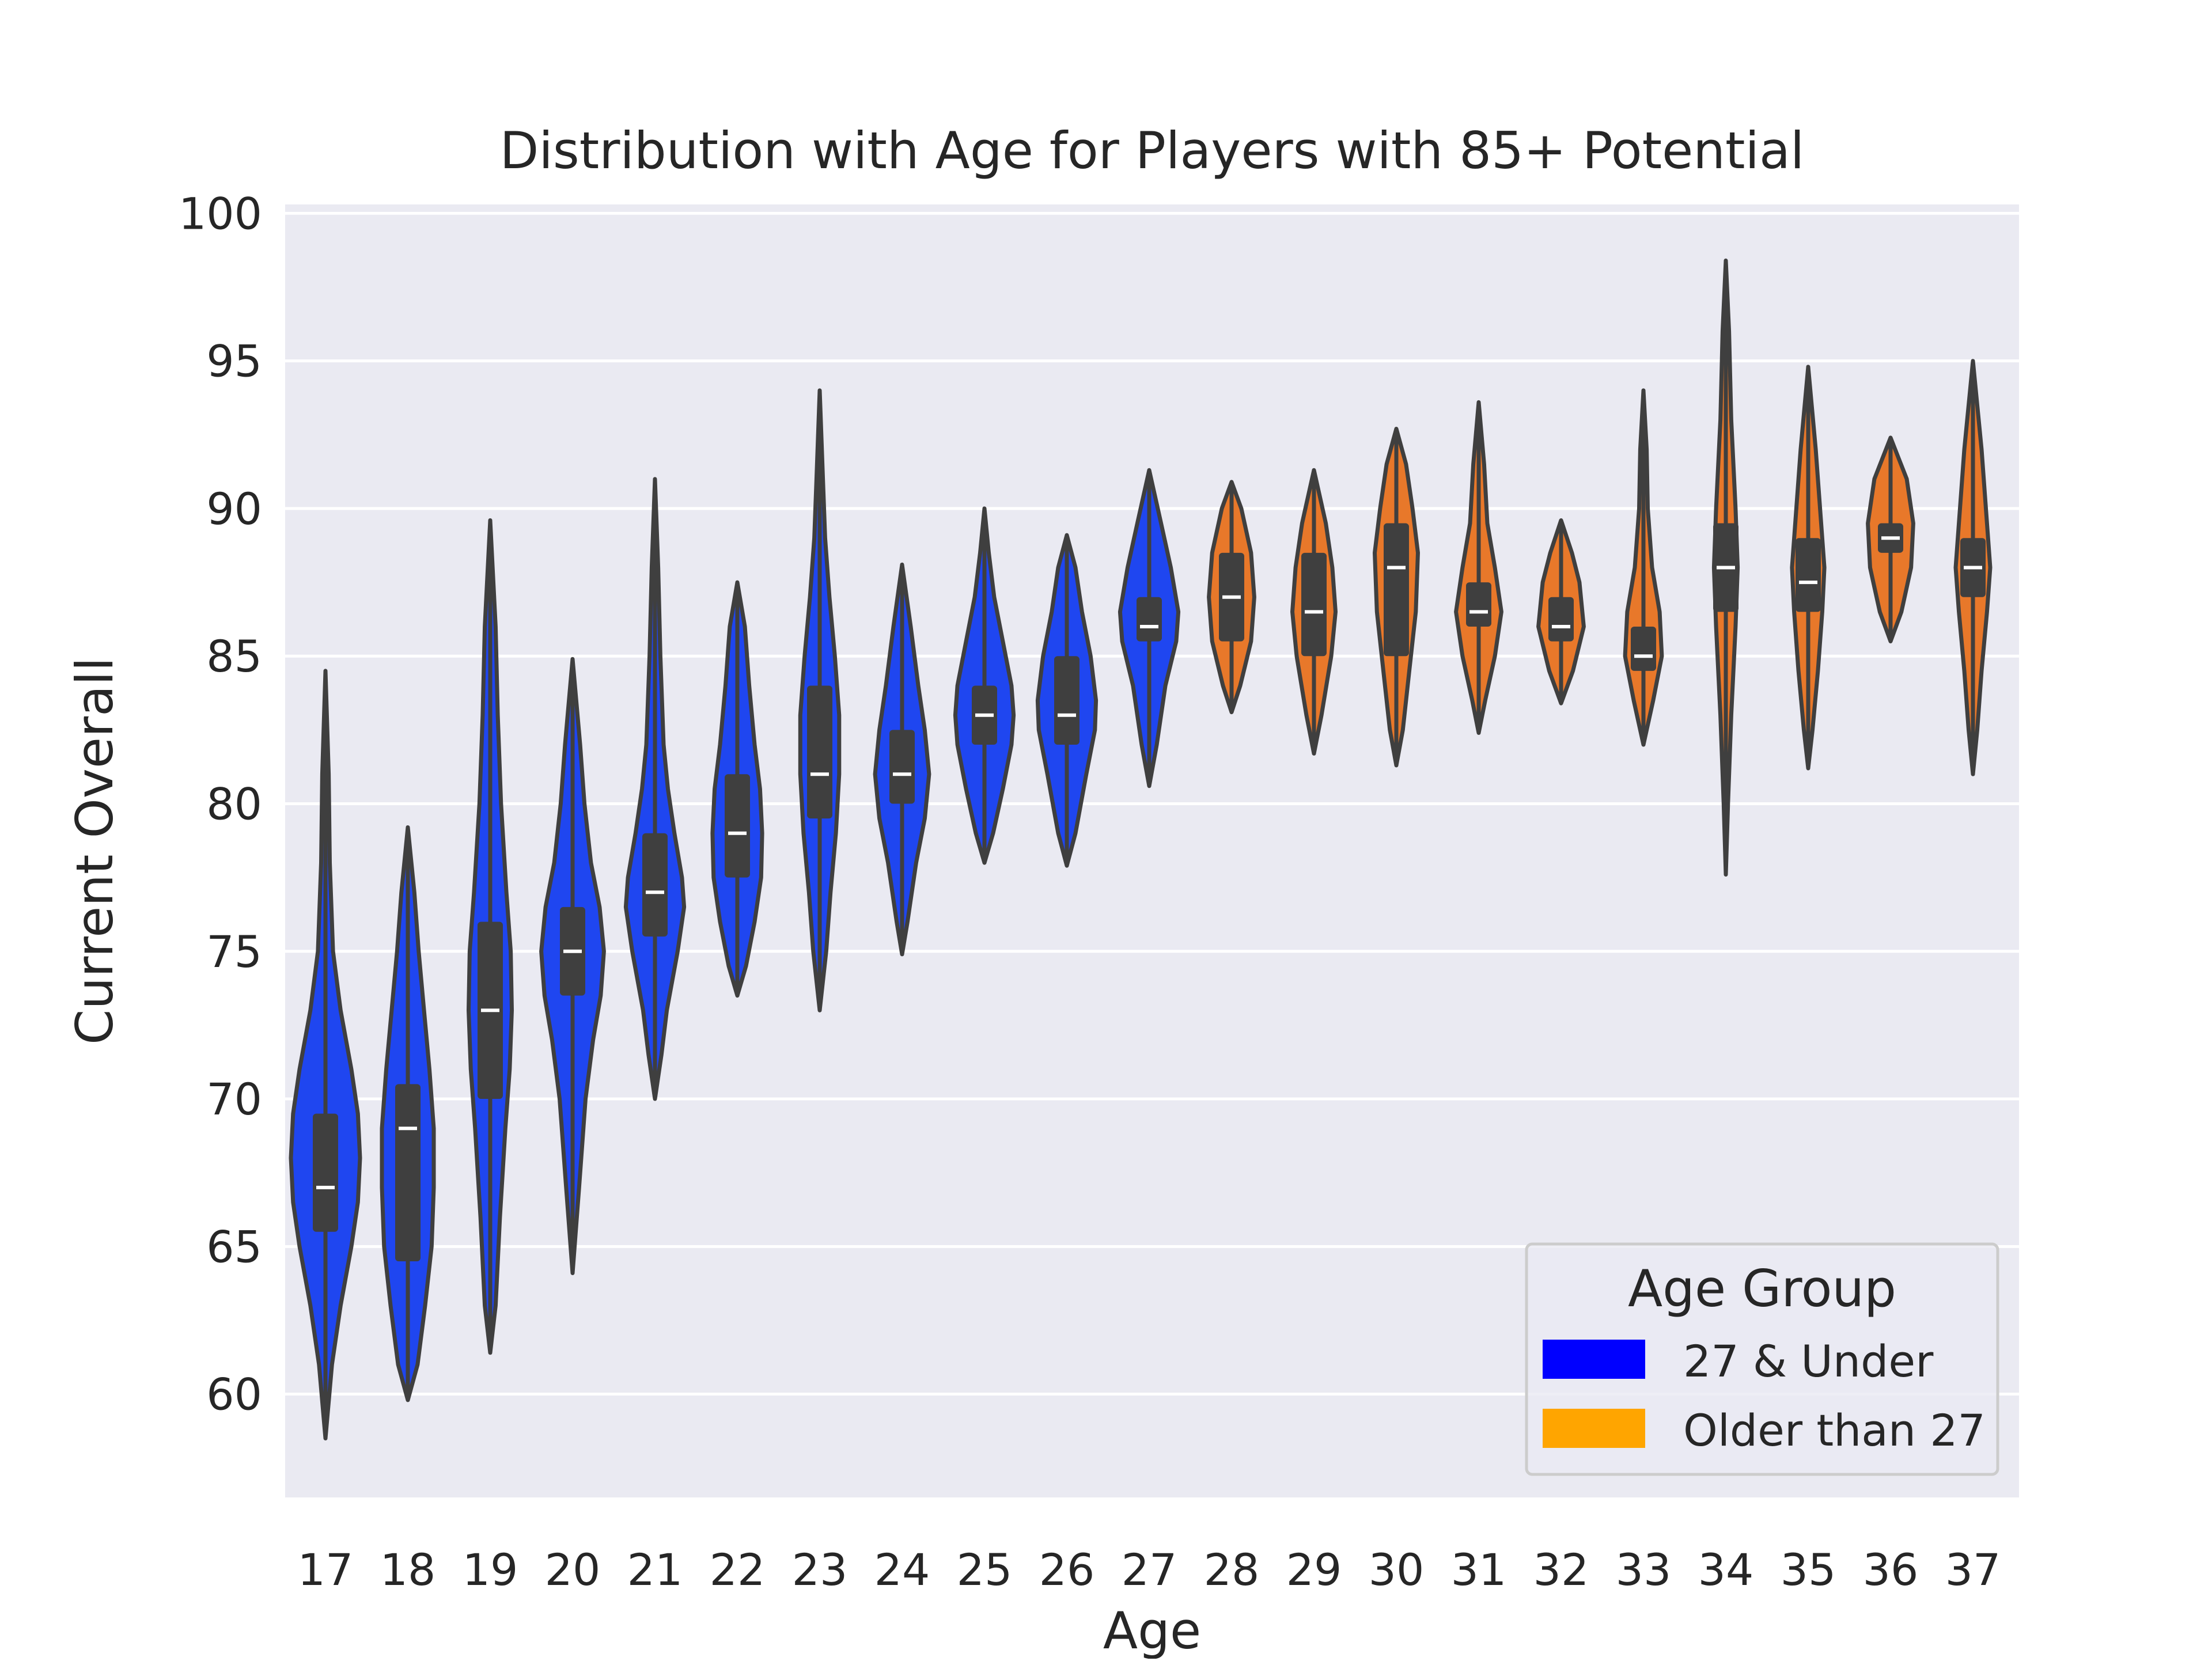  I want to click on y-tick-label-80: 80, so click(234, 803).